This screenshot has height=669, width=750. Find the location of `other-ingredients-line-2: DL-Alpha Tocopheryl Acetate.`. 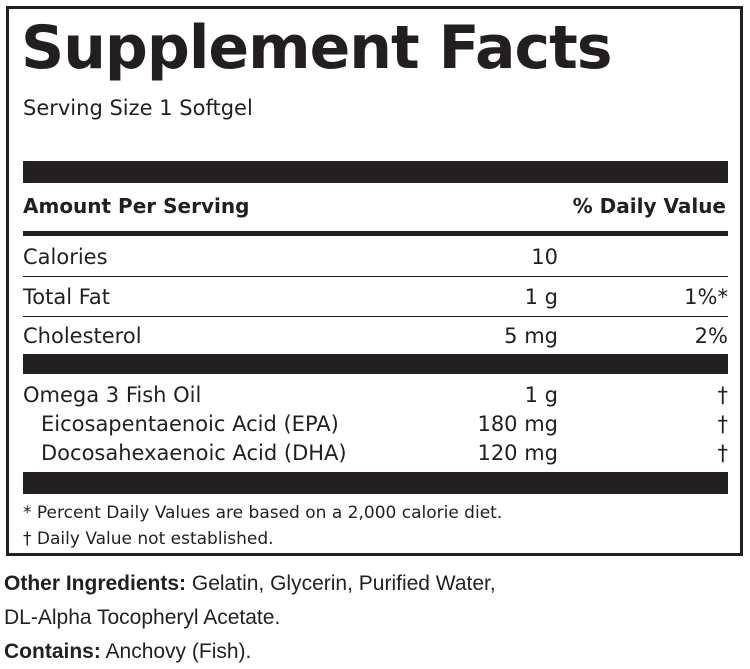

other-ingredients-line-2: DL-Alpha Tocopheryl Acetate. is located at coordinates (142, 617).